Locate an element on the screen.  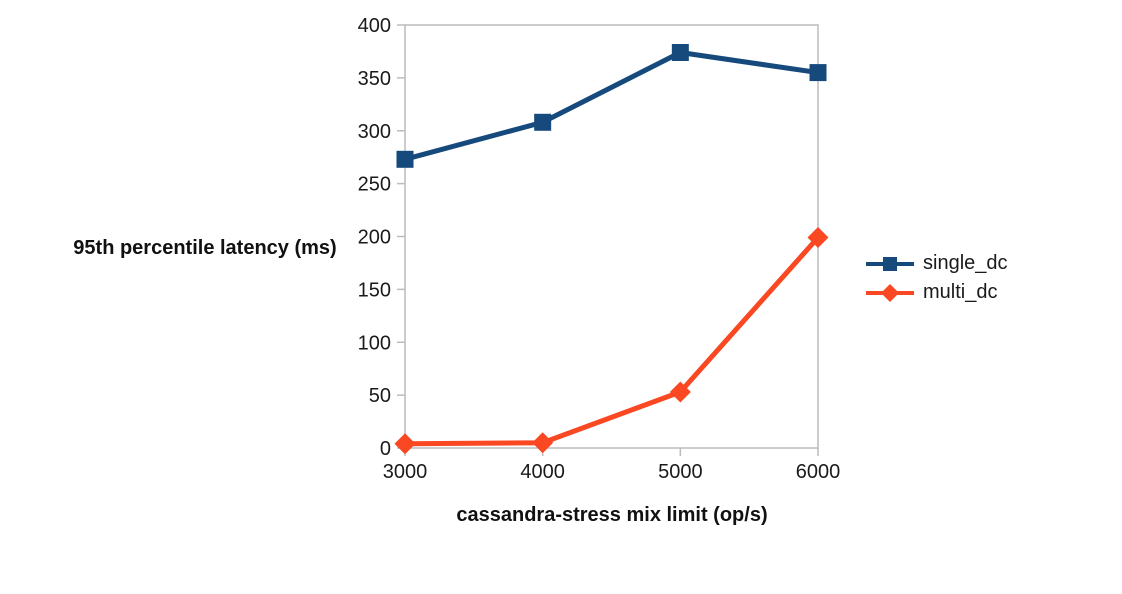
multi-dc-line-diamond-marker-icon is located at coordinates (890, 292).